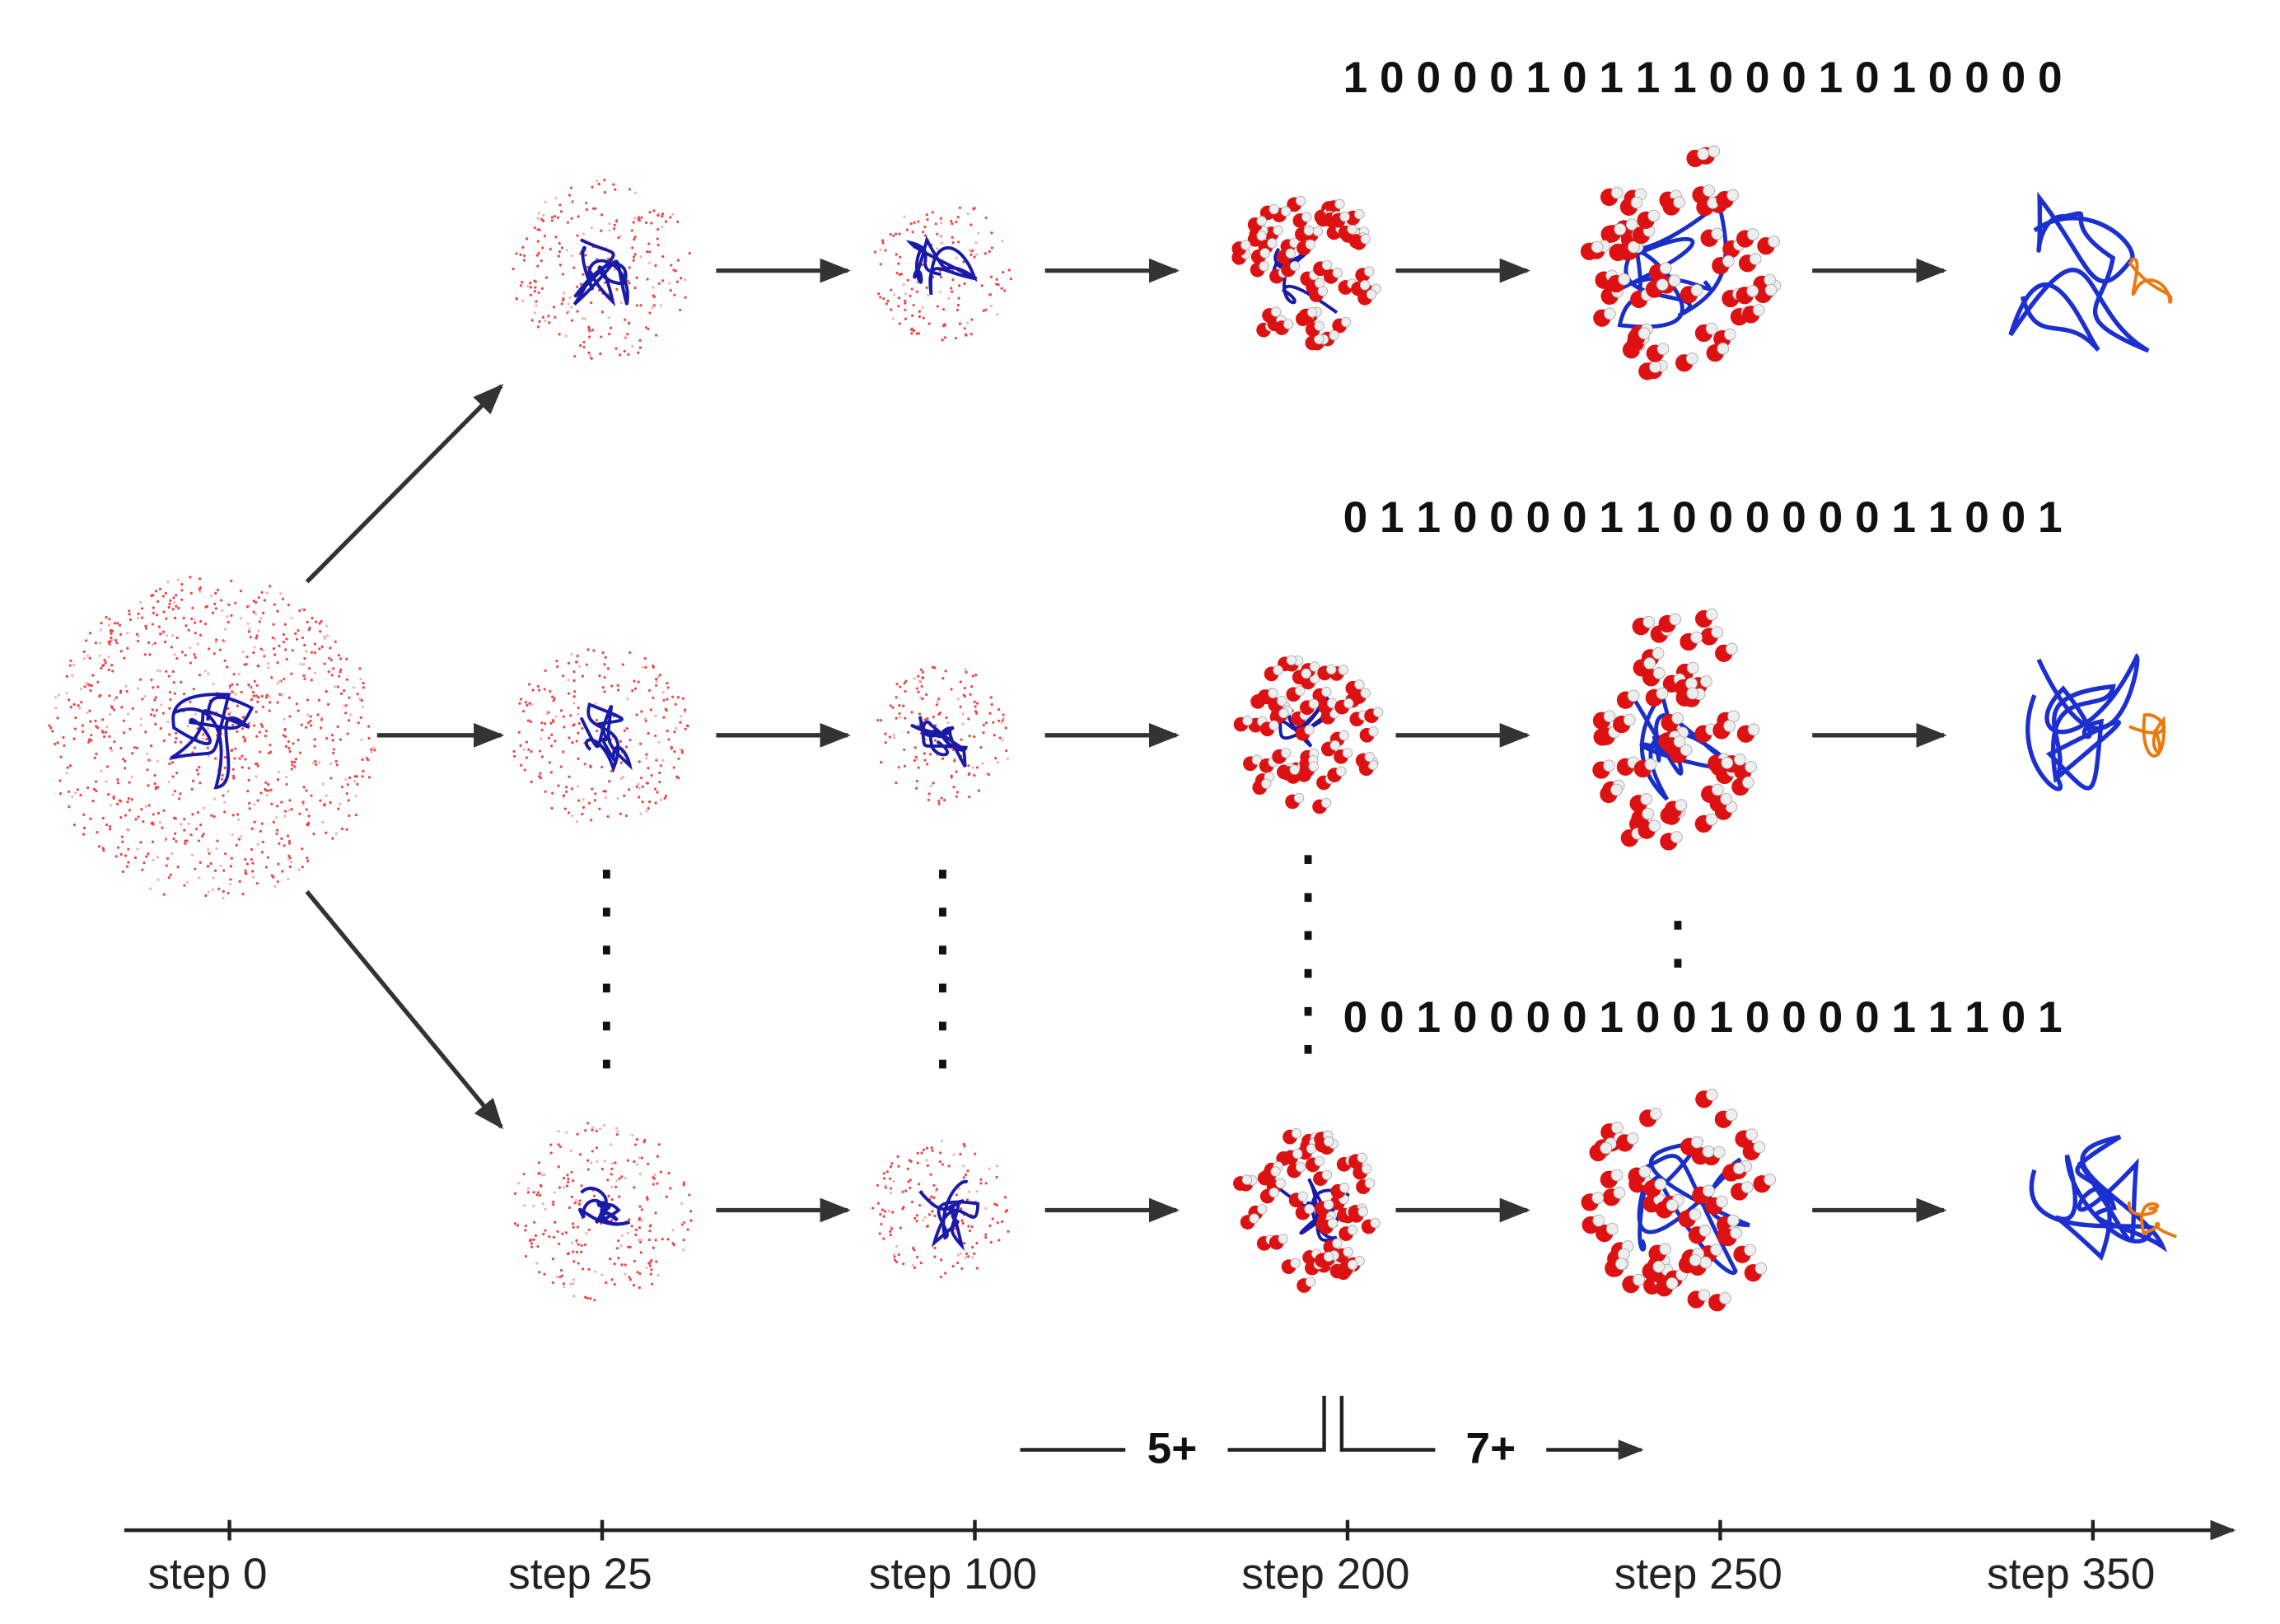 This screenshot has height=1624, width=2280. Describe the element at coordinates (1703, 1017) in the screenshot. I see `sequence: 0 0 1 0 0 0 0 1 0 0 1 0 0 0 0 1 1 1 0 1` at that location.